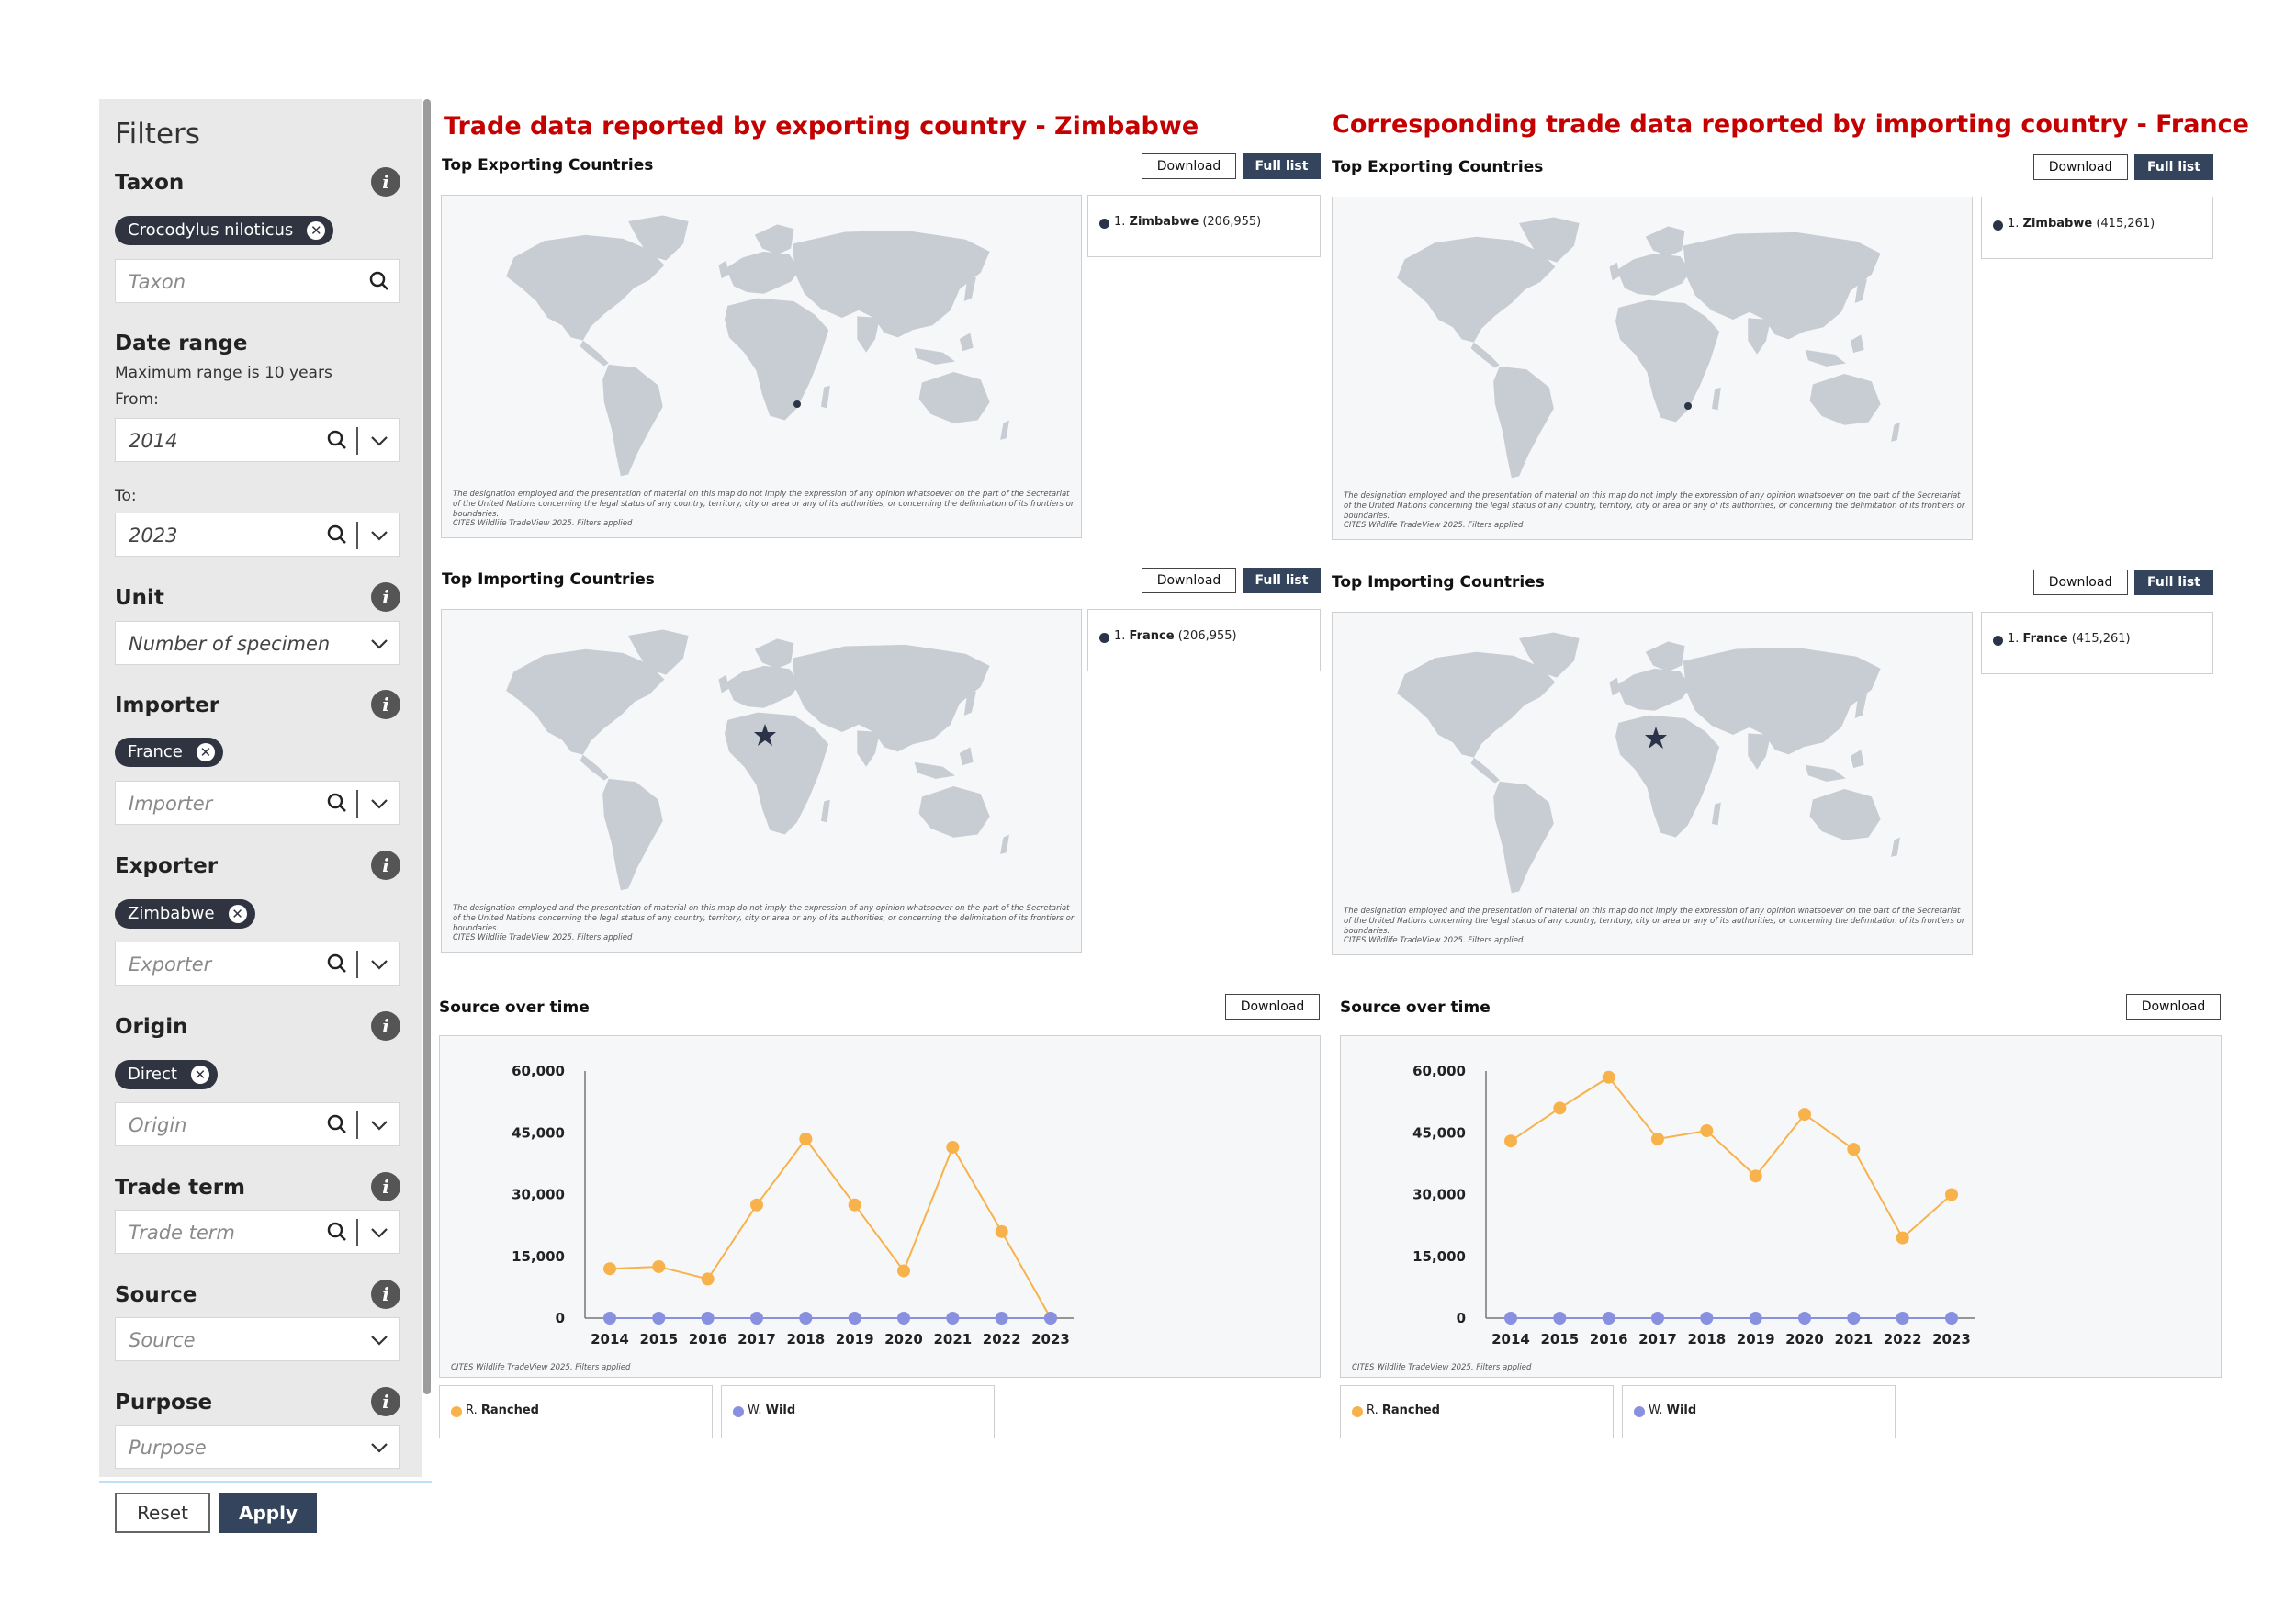 The height and width of the screenshot is (1624, 2296). What do you see at coordinates (1120, 222) in the screenshot?
I see `legend-rank: 1.` at bounding box center [1120, 222].